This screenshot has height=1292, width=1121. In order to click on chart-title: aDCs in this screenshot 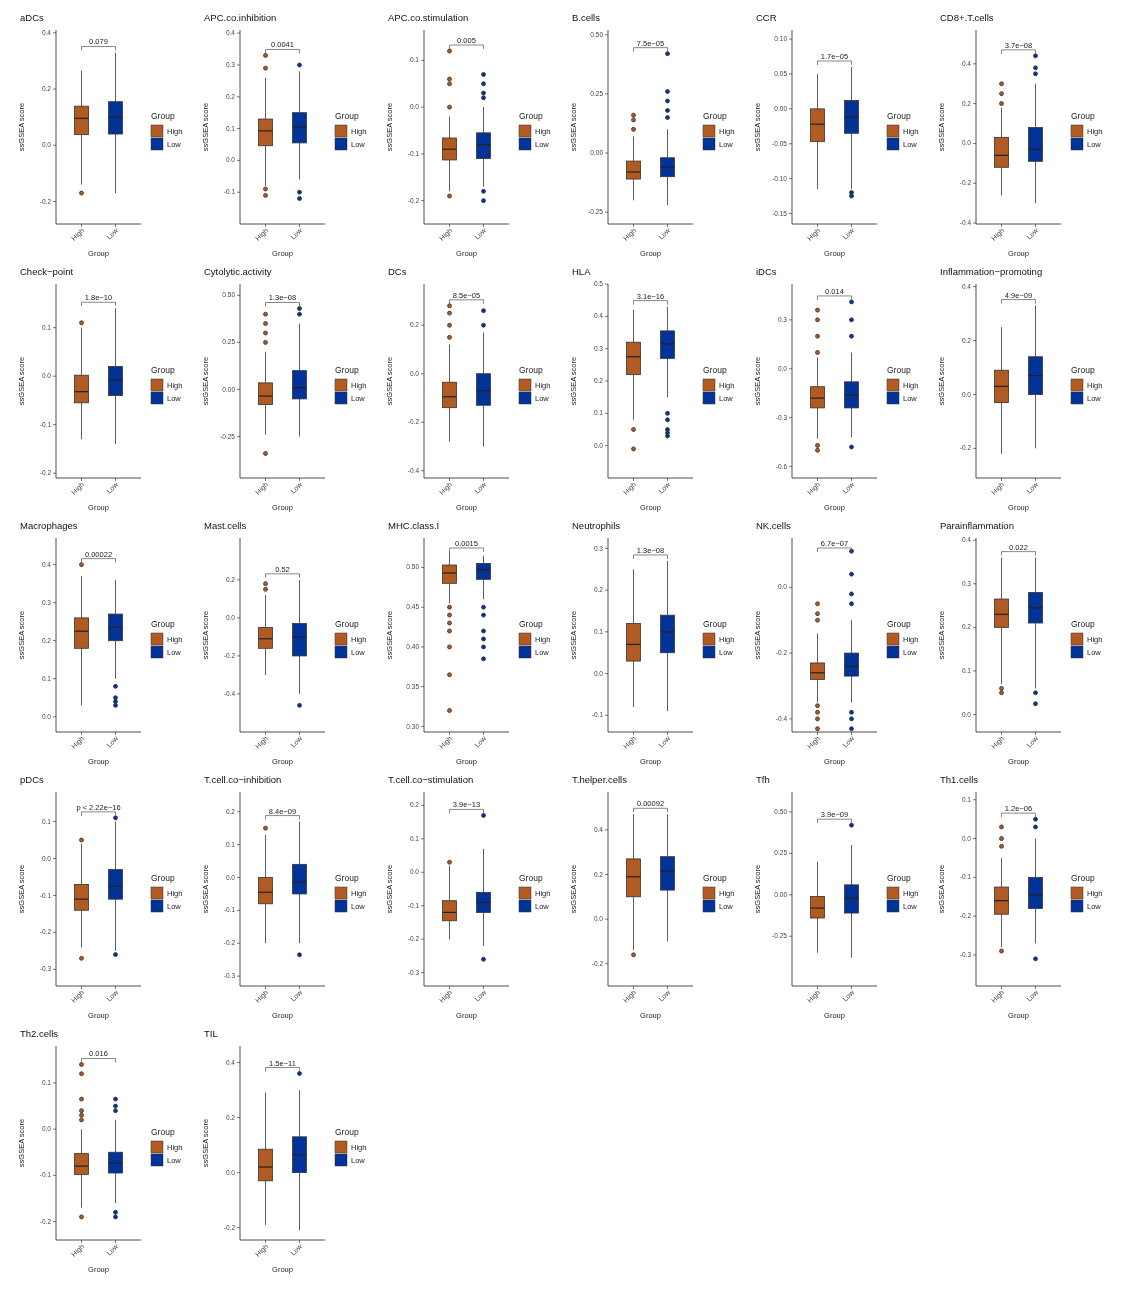, I will do `click(32, 17)`.